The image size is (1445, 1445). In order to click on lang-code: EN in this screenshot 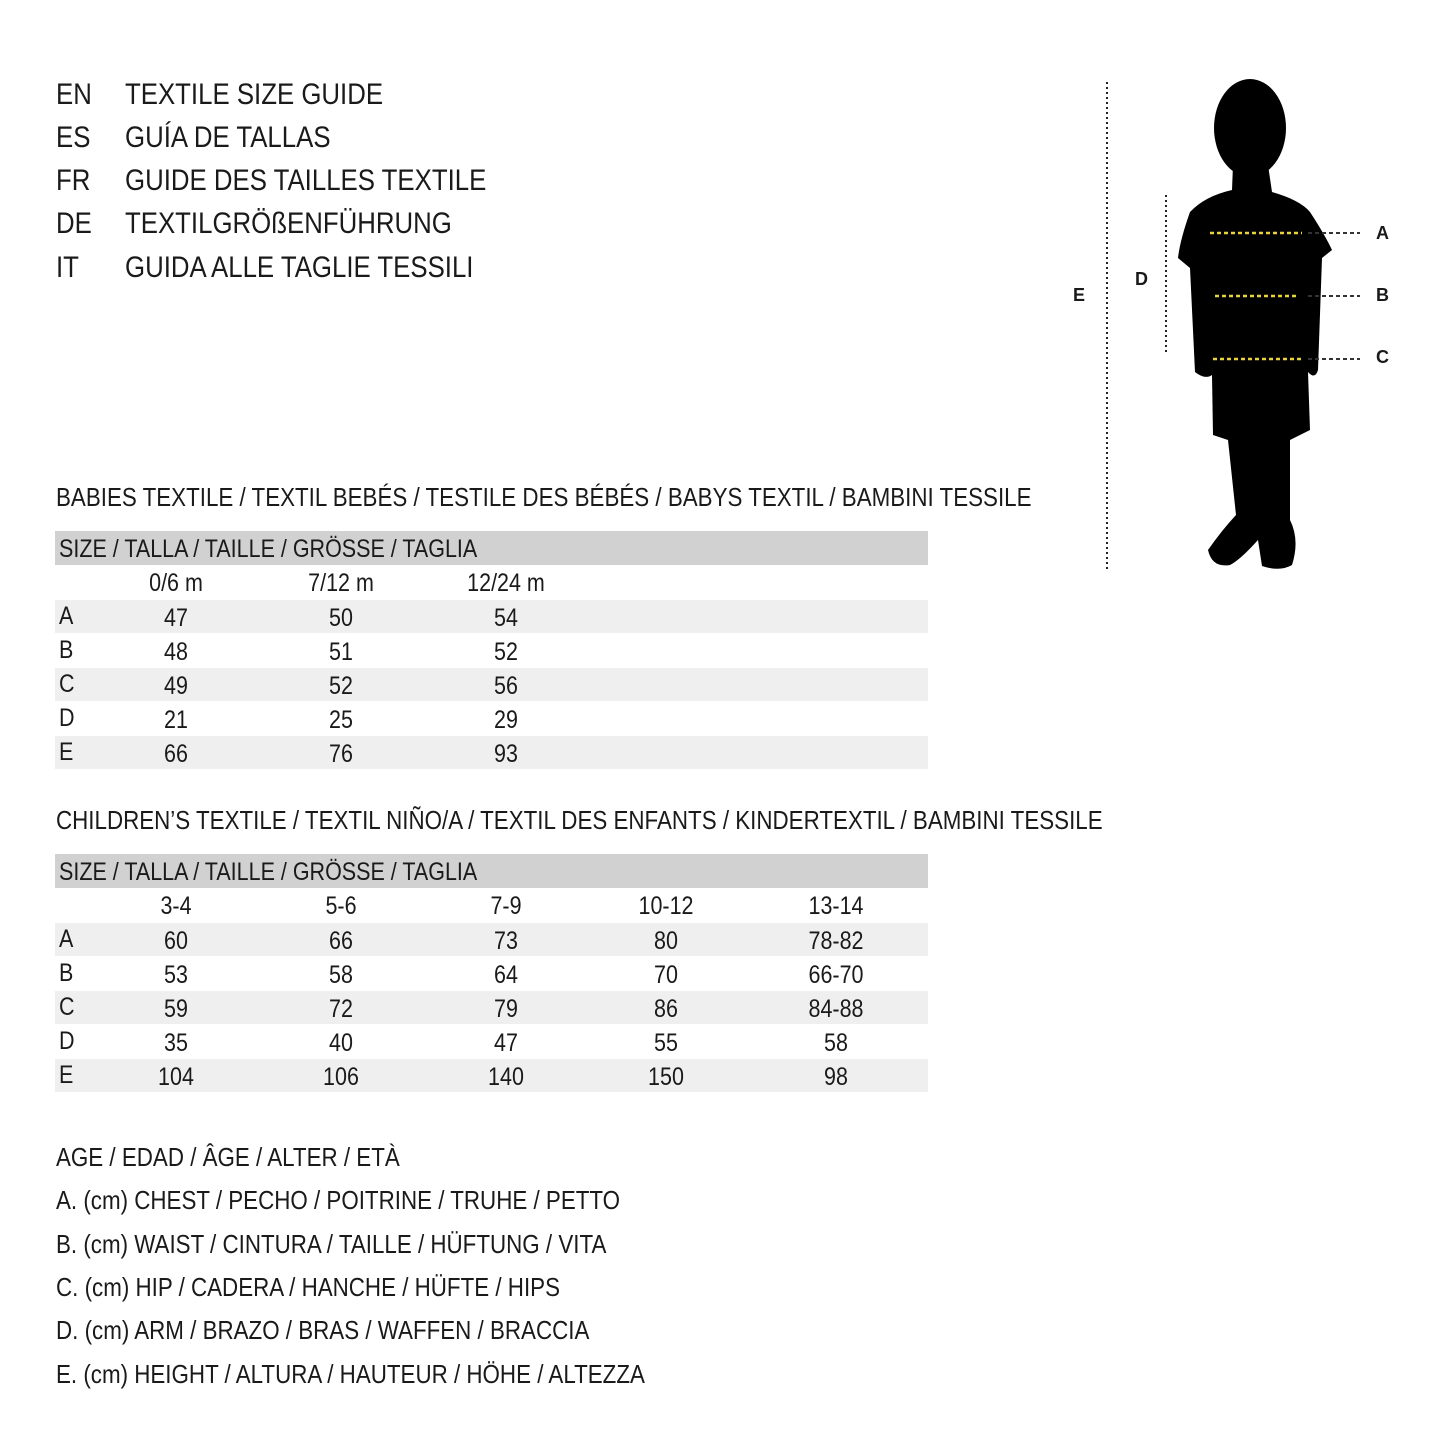, I will do `click(74, 94)`.